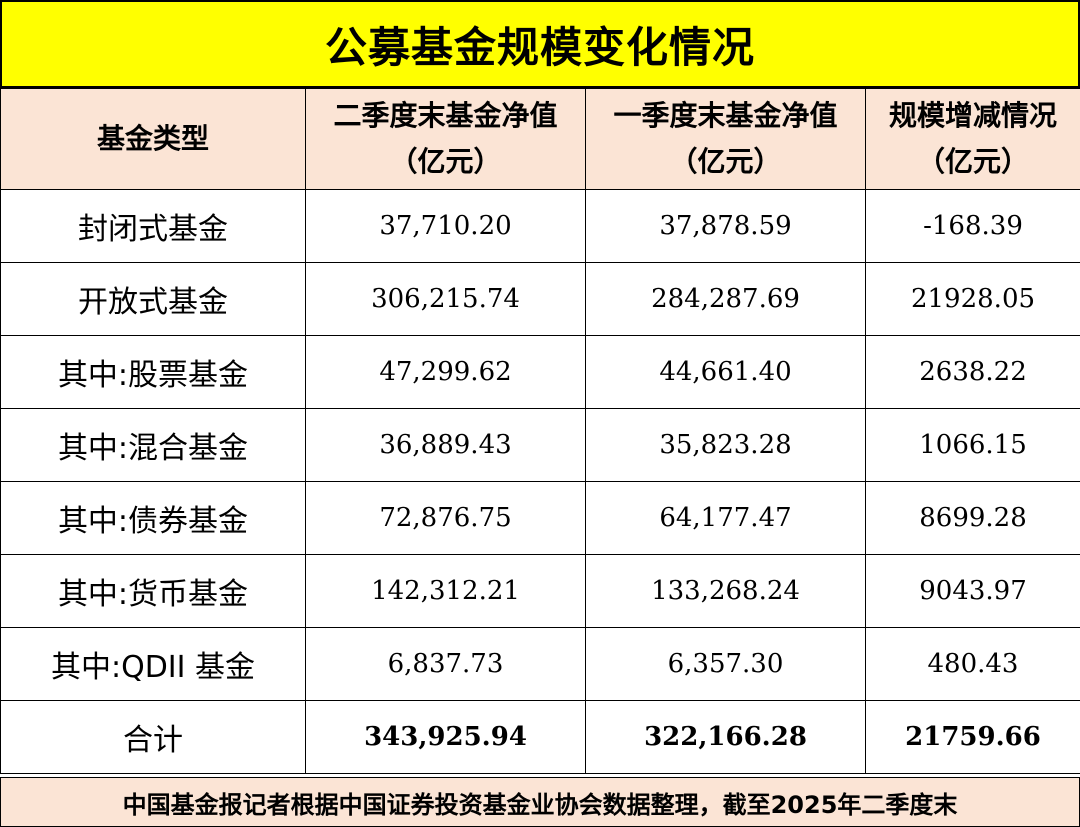  I want to click on scale-change-cell: 480.43, so click(972, 664).